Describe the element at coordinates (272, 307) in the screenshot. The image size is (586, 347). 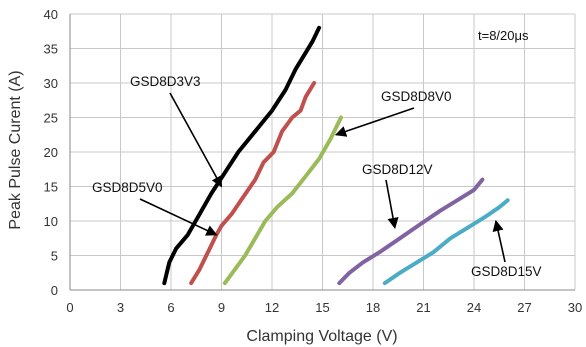
I see `x-tick-label: 12` at that location.